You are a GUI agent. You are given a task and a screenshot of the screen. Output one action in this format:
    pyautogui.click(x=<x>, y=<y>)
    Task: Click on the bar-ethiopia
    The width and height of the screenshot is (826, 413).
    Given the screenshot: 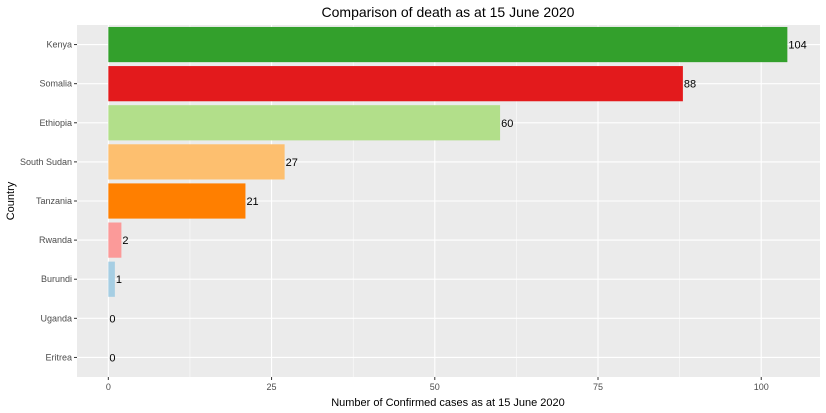 What is the action you would take?
    pyautogui.click(x=304, y=123)
    